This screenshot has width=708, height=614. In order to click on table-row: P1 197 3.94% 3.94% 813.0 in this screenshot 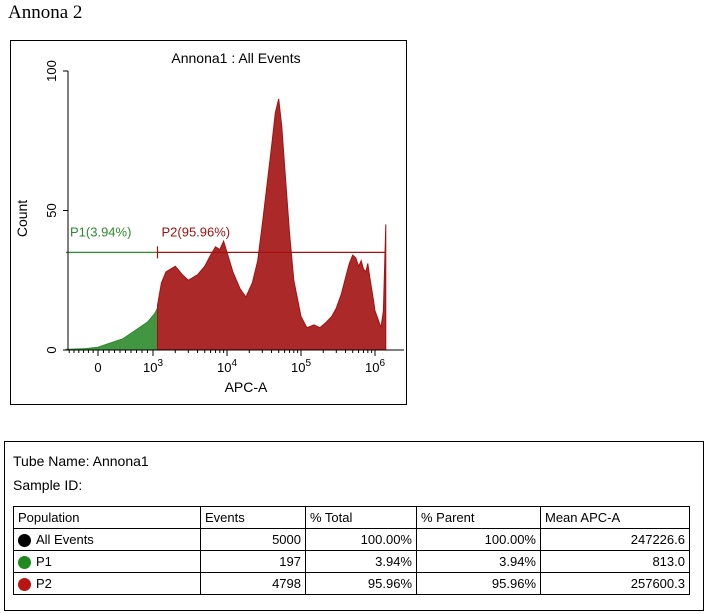, I will do `click(351, 561)`.